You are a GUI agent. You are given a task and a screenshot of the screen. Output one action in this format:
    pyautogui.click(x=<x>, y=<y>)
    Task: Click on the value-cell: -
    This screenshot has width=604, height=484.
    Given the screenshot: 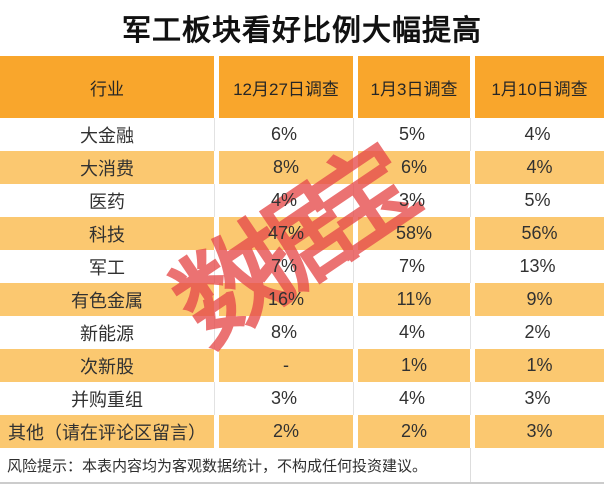 What is the action you would take?
    pyautogui.click(x=283, y=365)
    